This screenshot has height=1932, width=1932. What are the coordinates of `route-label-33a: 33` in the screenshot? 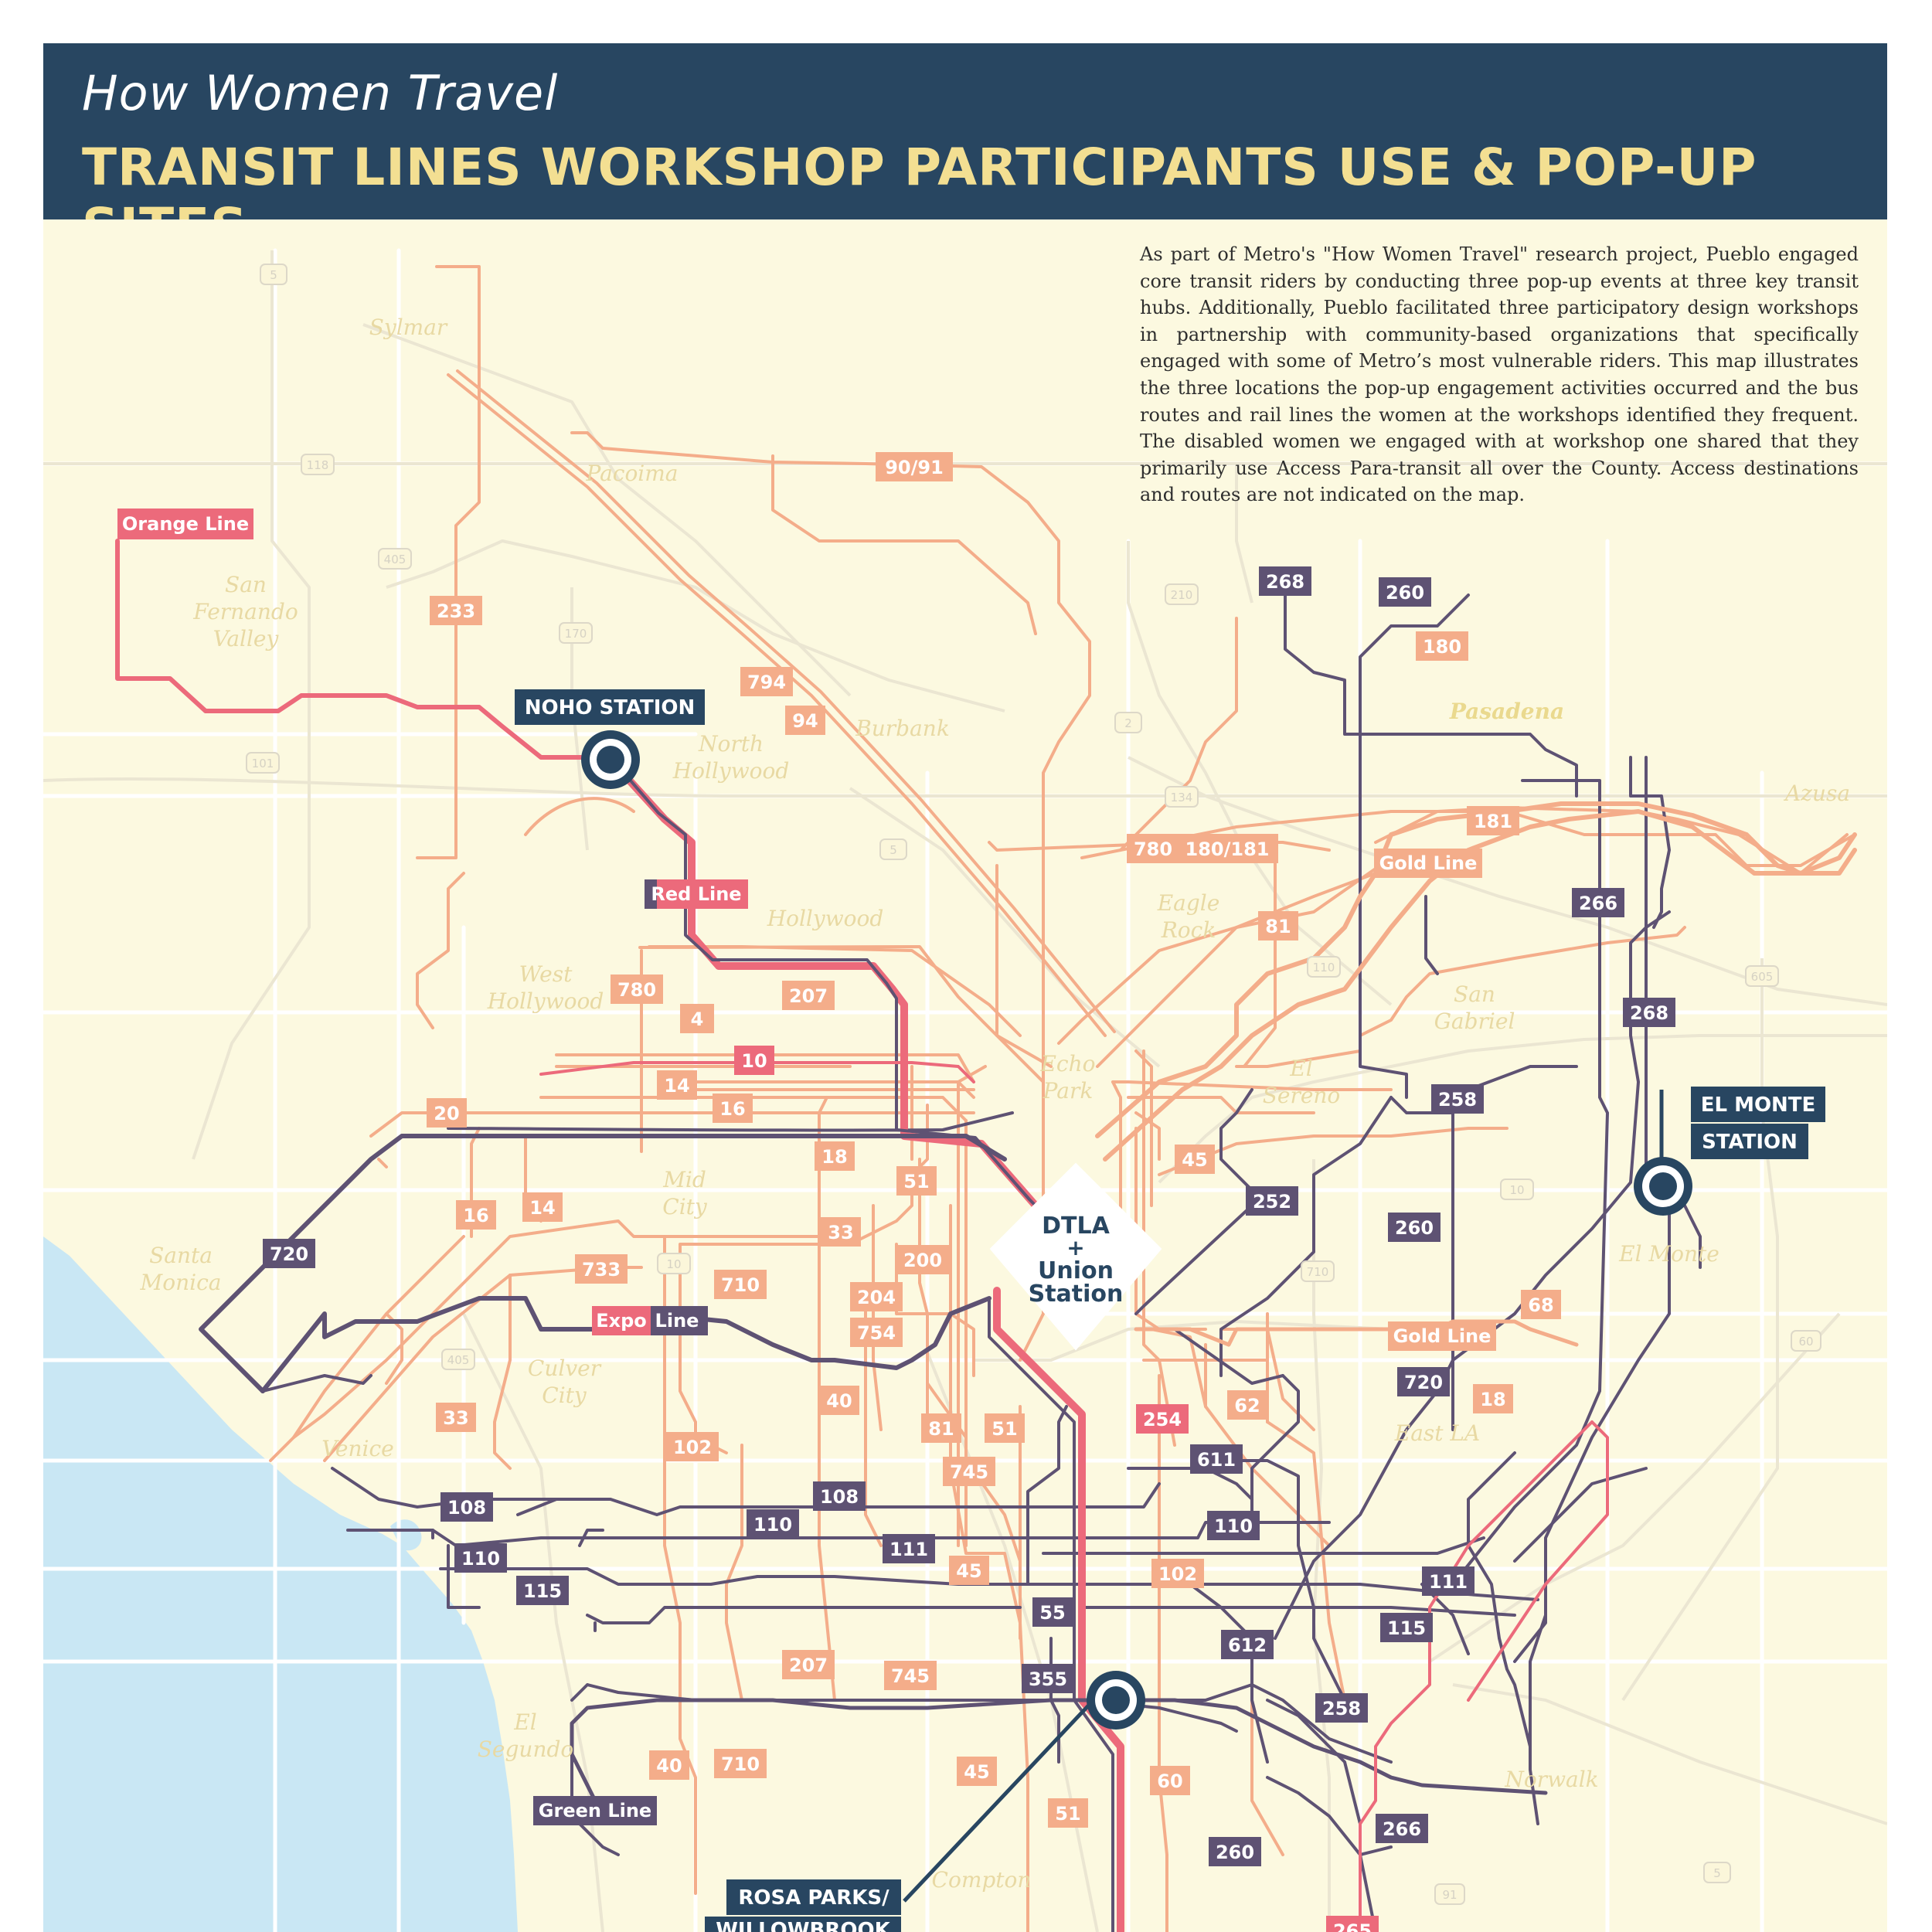 It's located at (841, 1232).